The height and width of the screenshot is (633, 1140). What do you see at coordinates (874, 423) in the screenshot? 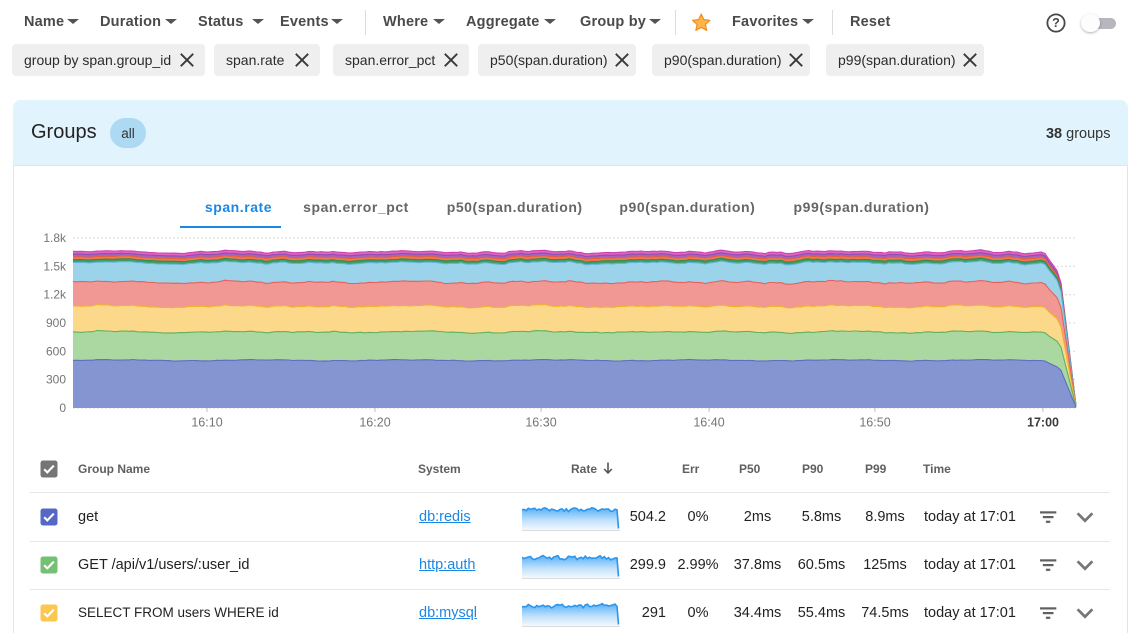
I see `svg-text: 16:50` at bounding box center [874, 423].